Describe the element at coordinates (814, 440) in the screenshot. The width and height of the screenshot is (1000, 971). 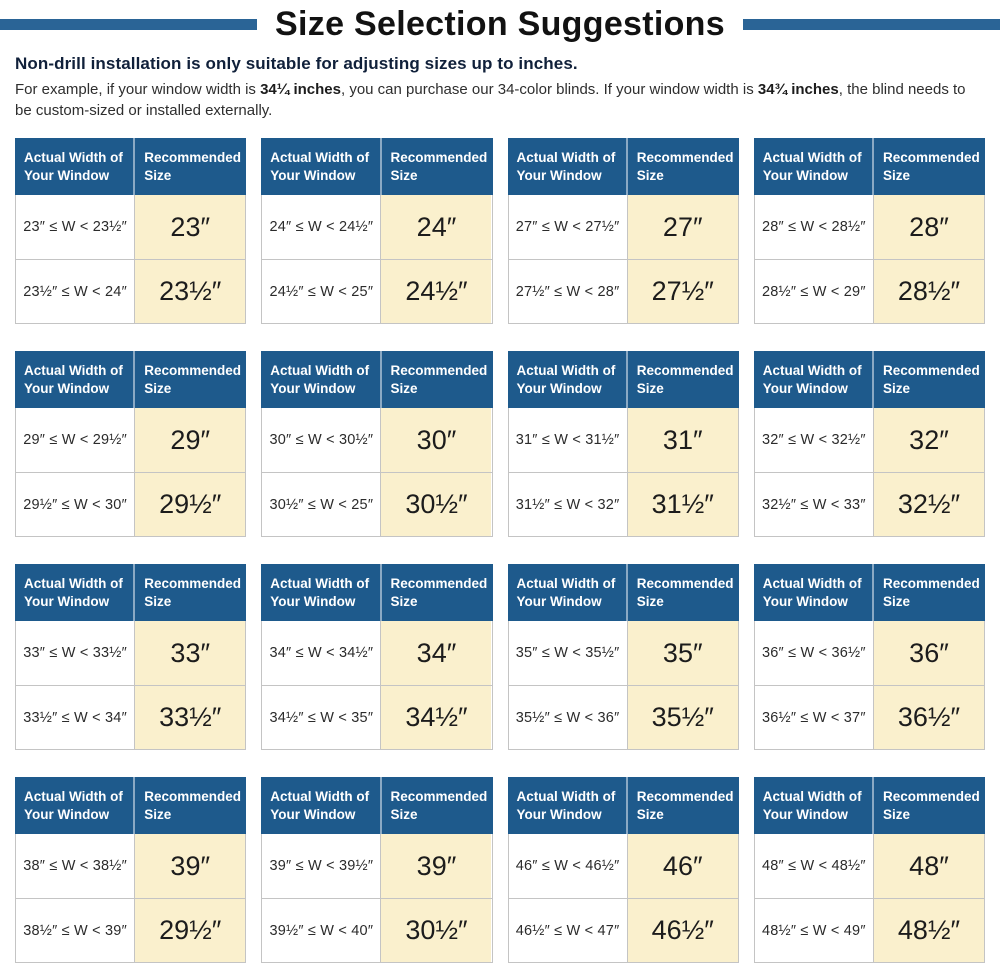
I see `width-range-cell: 32″ ≤ W < 32½″` at that location.